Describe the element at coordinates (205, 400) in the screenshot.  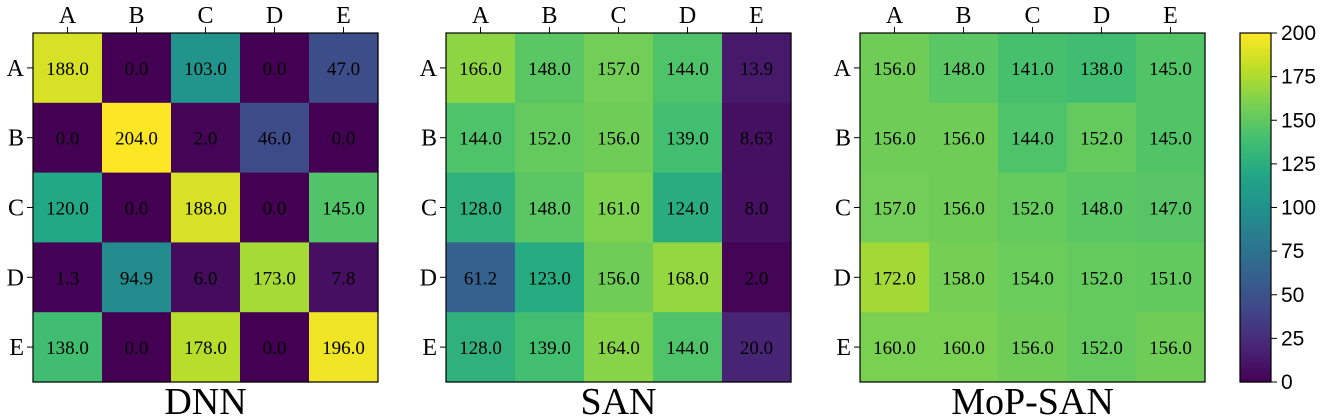
I see `panel-title: DNN` at that location.